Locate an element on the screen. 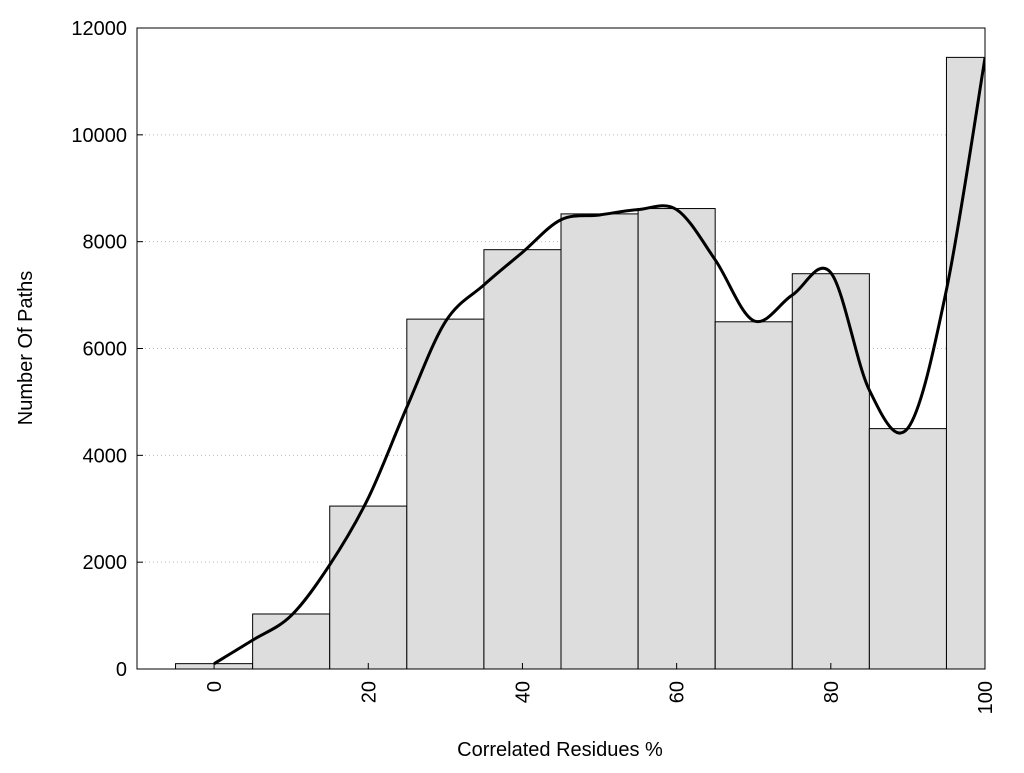  x-tick-label: 60 is located at coordinates (678, 692).